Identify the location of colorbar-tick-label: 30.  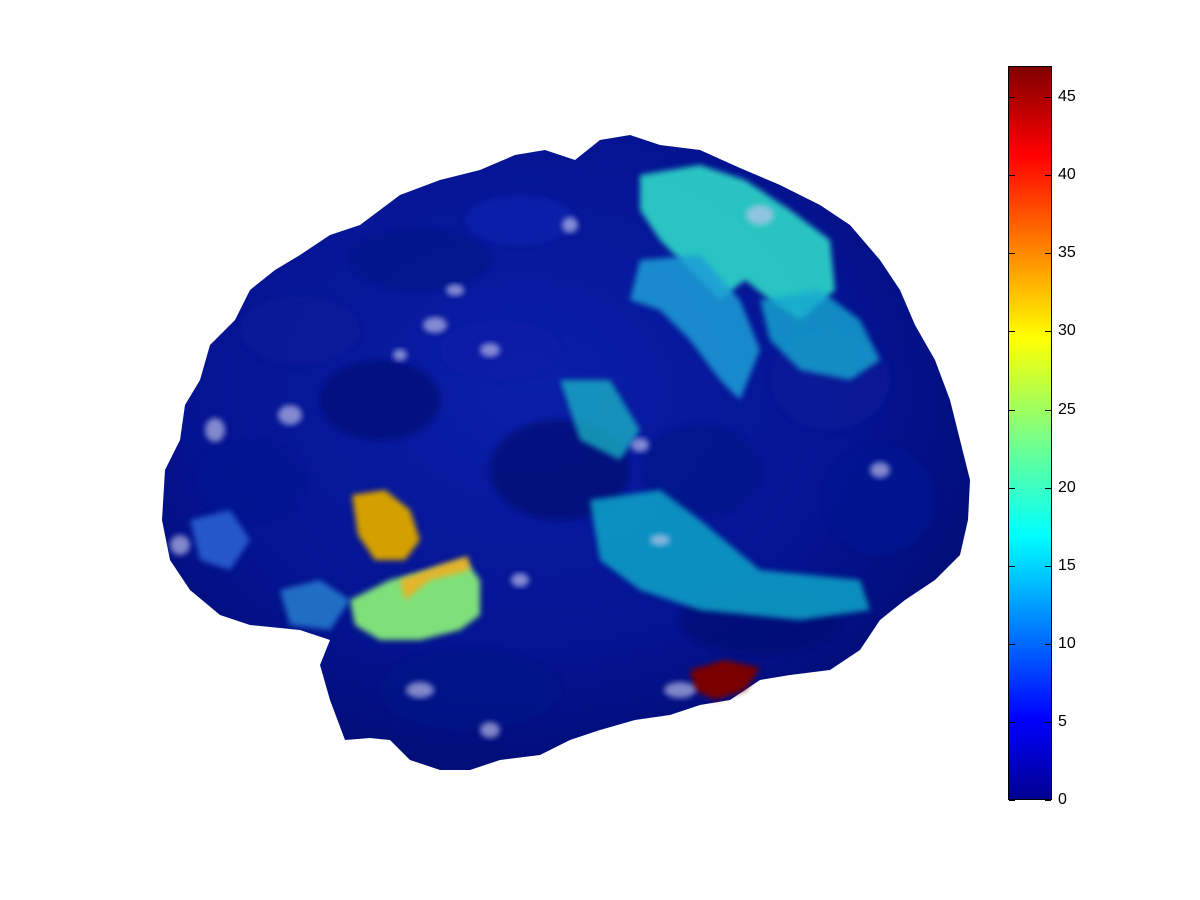
(1067, 331).